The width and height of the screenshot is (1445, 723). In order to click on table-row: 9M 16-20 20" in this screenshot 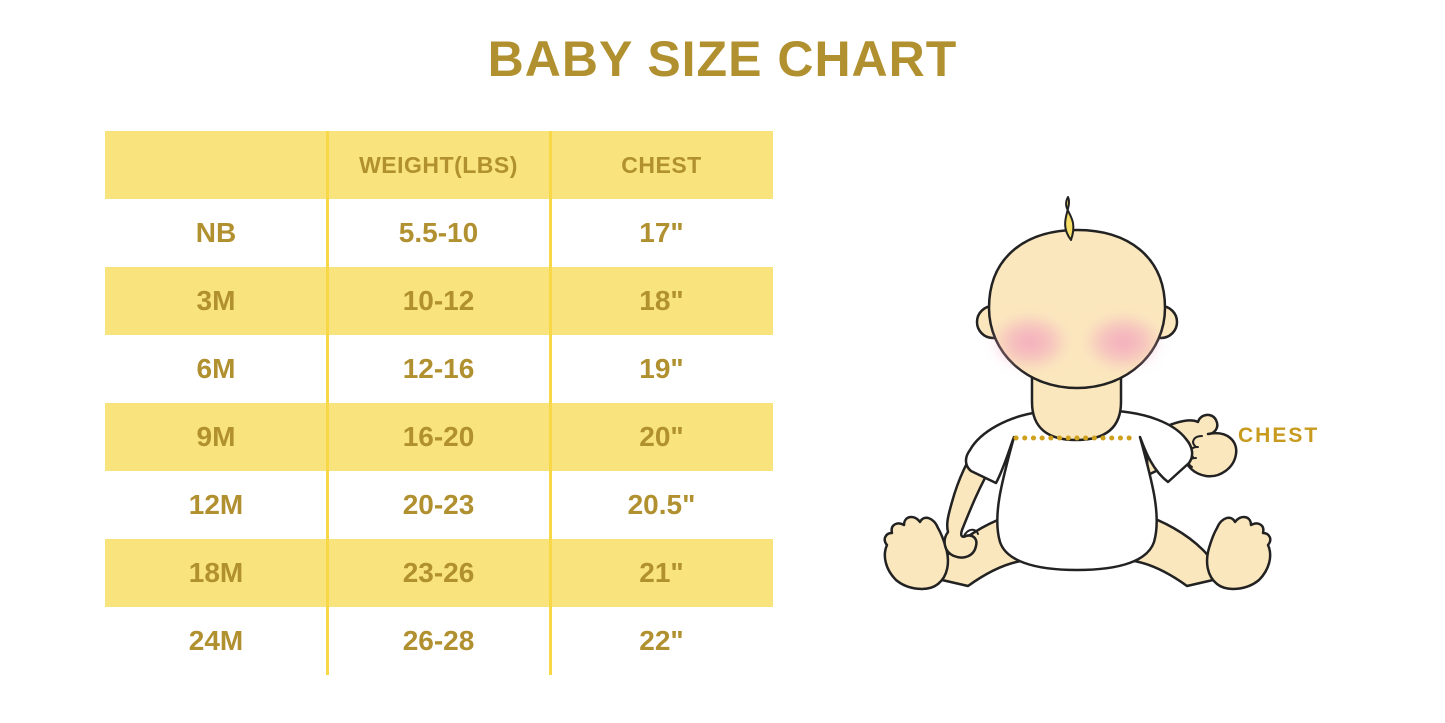, I will do `click(439, 437)`.